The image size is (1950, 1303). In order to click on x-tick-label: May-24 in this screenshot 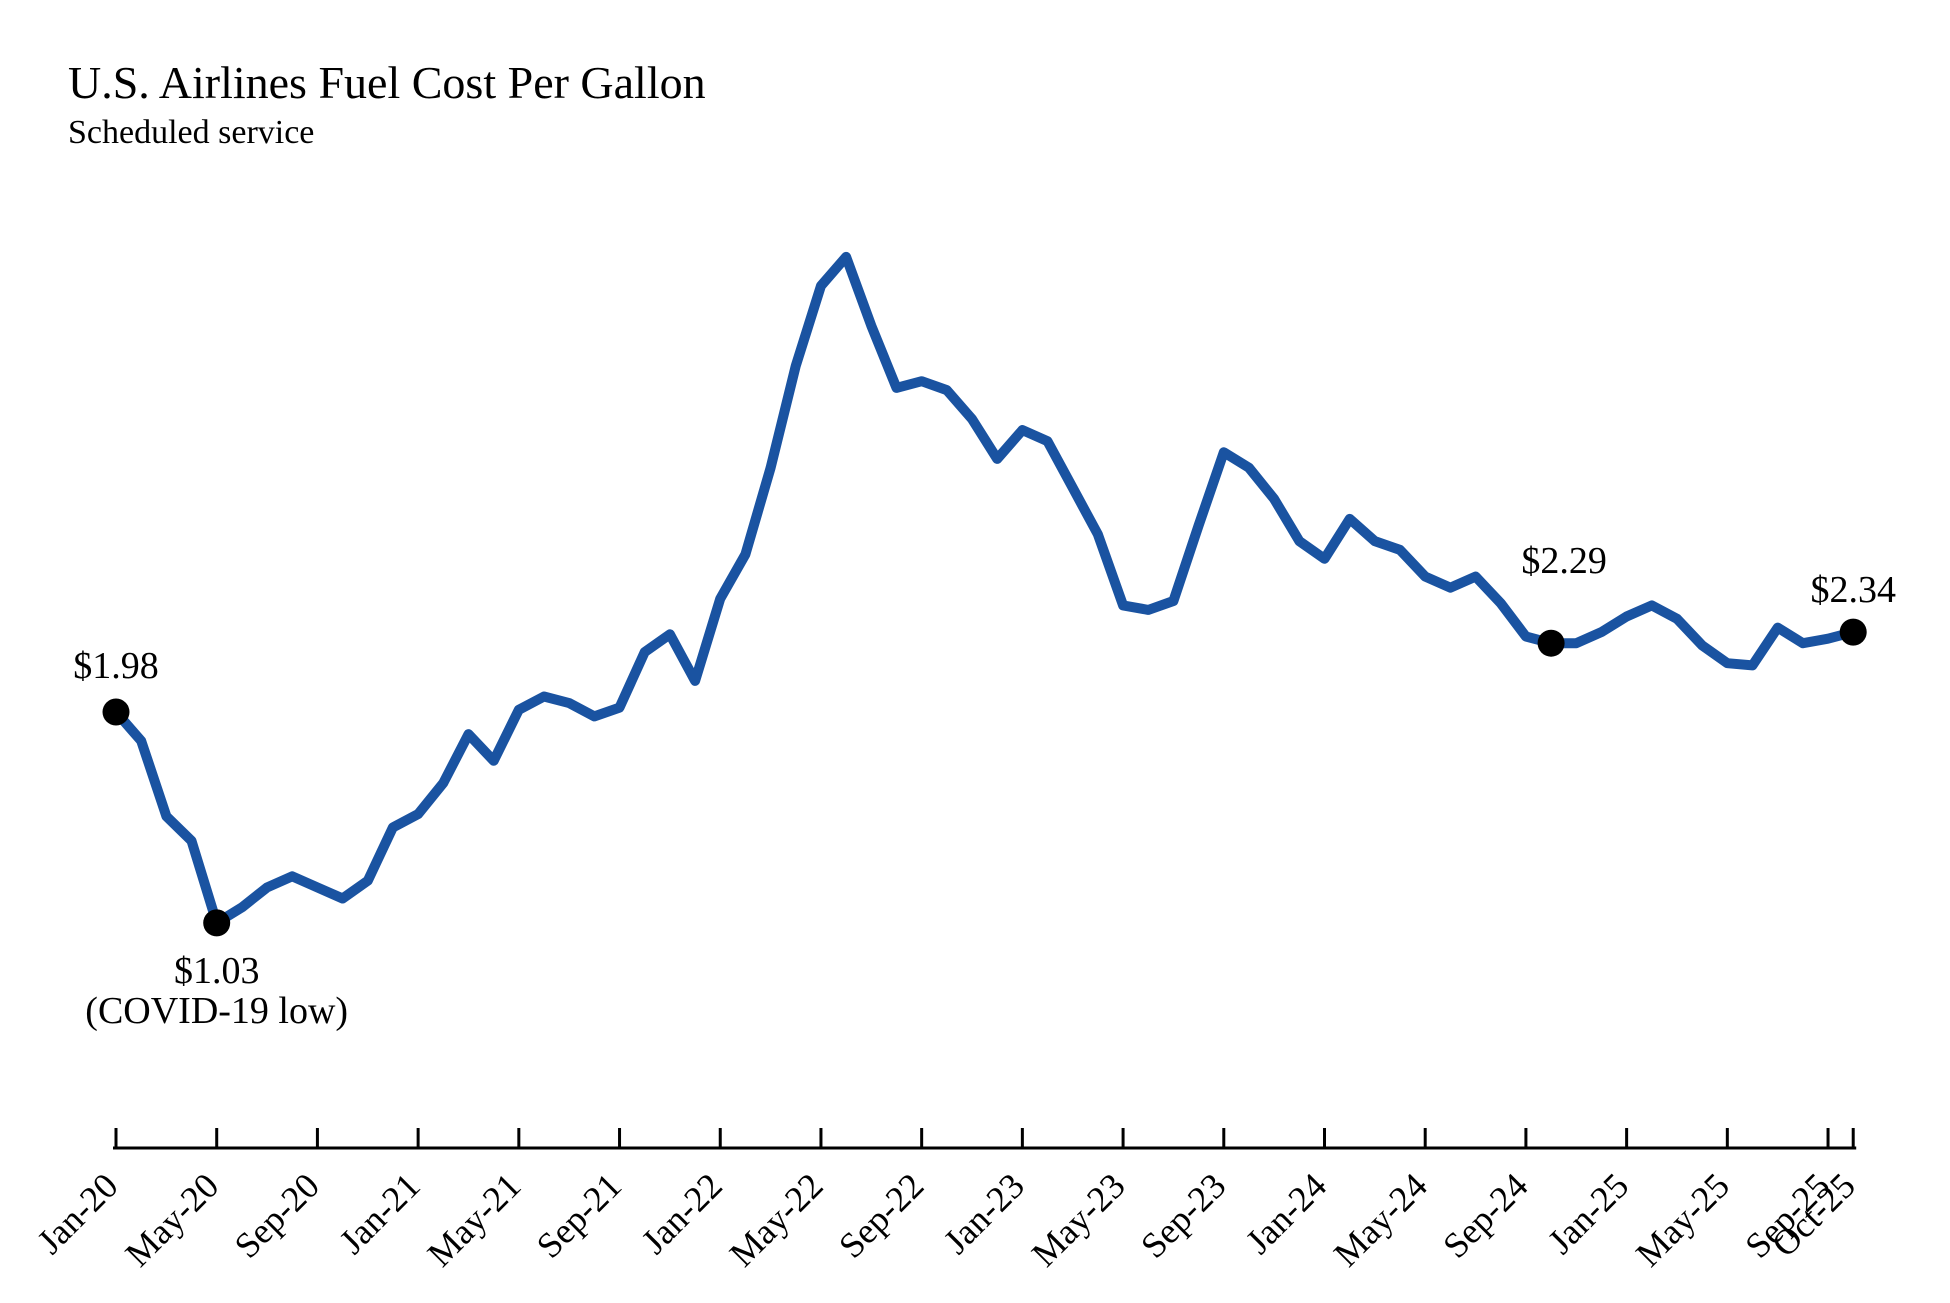, I will do `click(1380, 1219)`.